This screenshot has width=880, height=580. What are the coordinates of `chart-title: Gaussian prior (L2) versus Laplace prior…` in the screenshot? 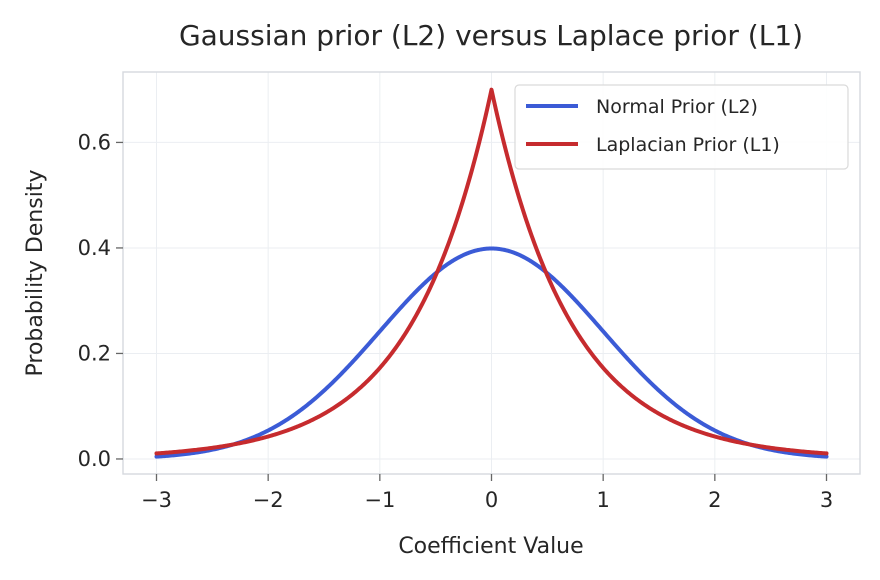 It's located at (491, 35).